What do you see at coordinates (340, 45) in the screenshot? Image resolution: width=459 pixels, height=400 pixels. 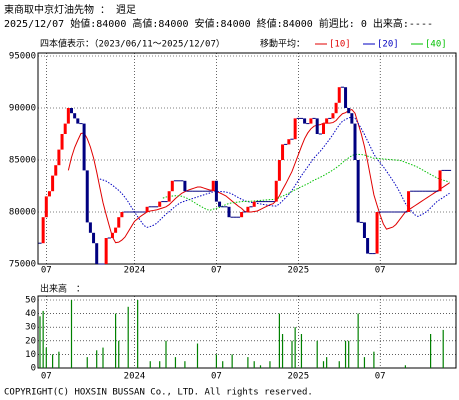 I see `legend-label: [10]` at bounding box center [340, 45].